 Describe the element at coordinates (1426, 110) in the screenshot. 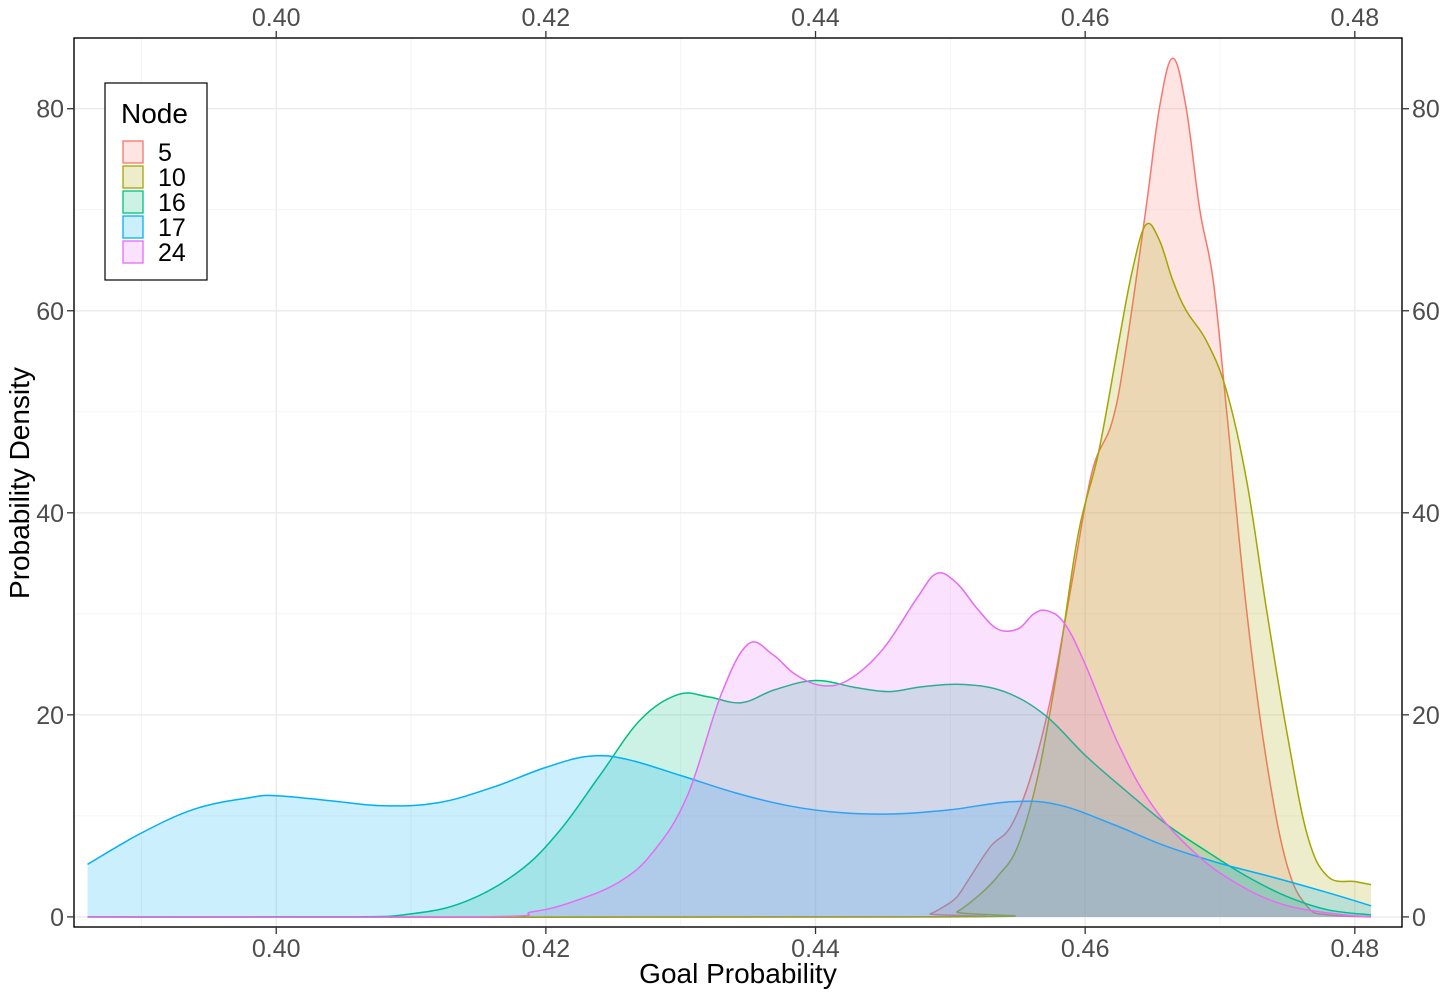

I see `y-tick-label-right: 80` at that location.